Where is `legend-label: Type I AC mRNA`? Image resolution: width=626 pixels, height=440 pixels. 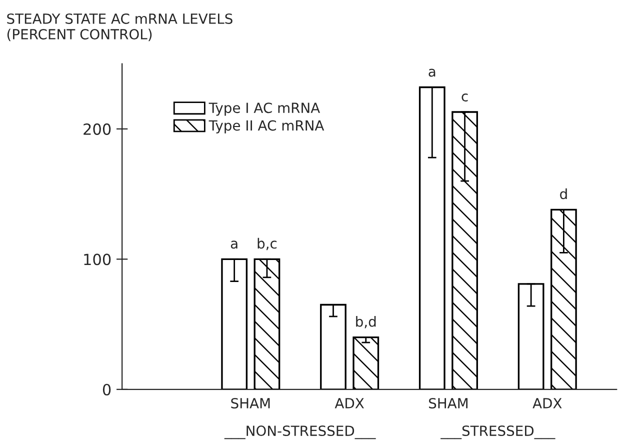 legend-label: Type I AC mRNA is located at coordinates (264, 109).